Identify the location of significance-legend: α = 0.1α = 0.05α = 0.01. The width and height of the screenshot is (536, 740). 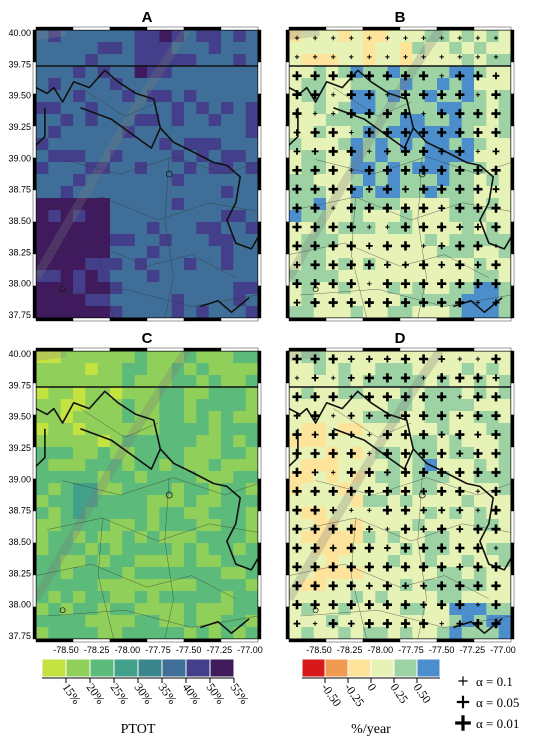
(487, 702).